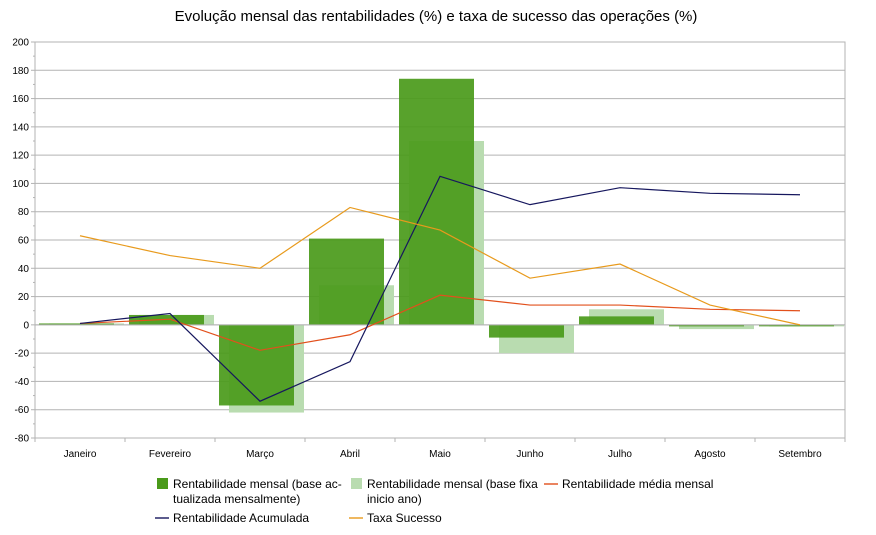 The height and width of the screenshot is (535, 876). I want to click on x-tick-label: Agosto, so click(710, 454).